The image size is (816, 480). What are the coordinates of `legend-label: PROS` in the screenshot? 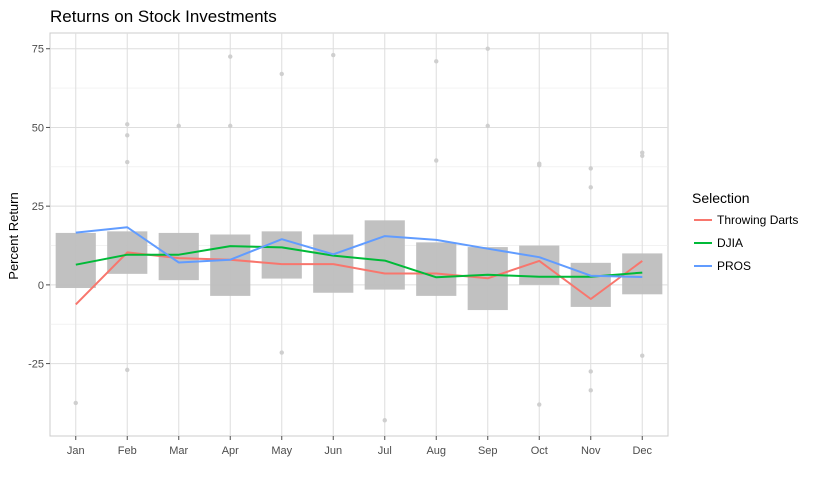 It's located at (734, 266).